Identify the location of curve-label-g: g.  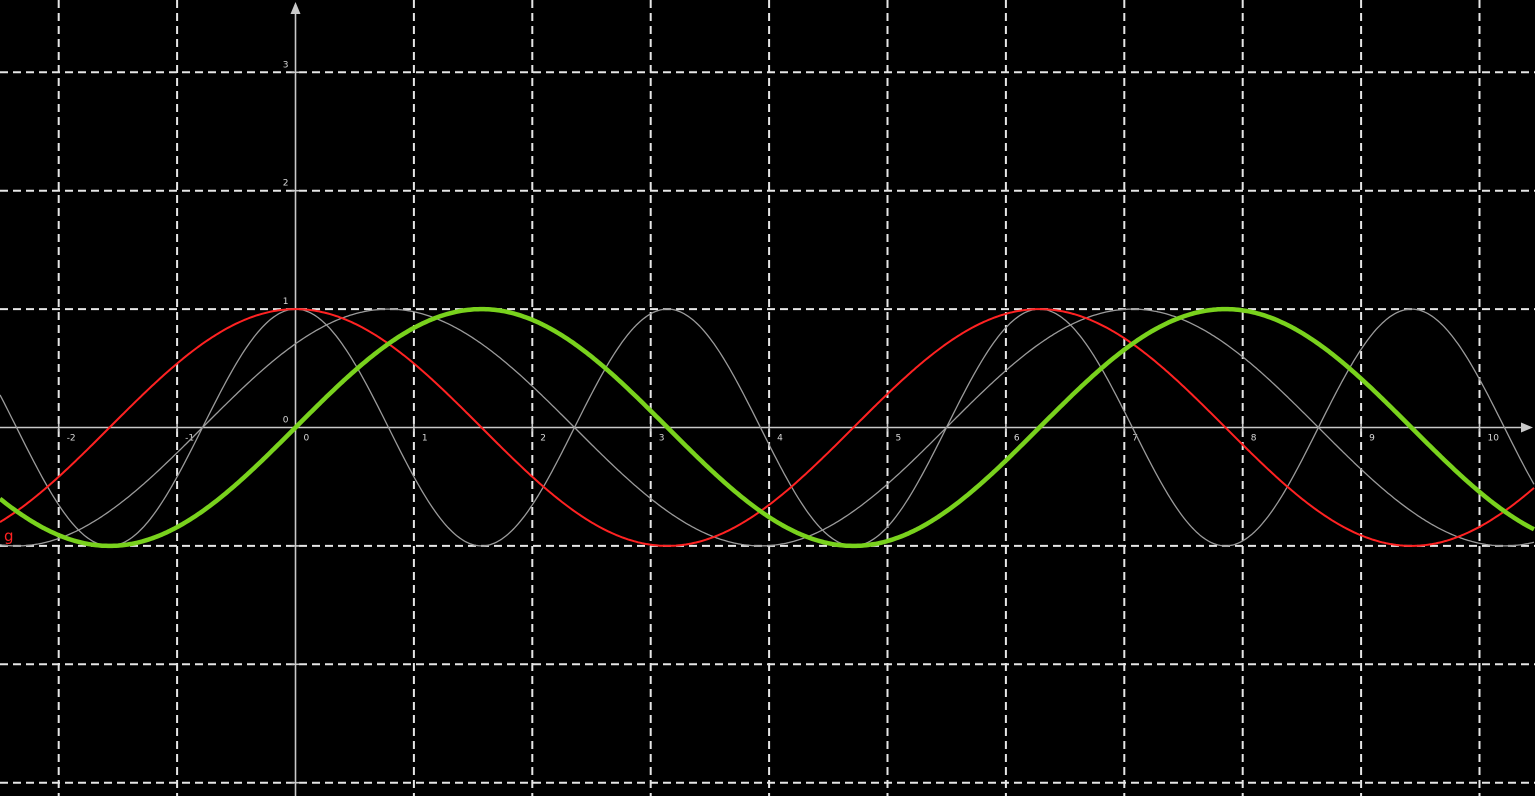
(9, 536).